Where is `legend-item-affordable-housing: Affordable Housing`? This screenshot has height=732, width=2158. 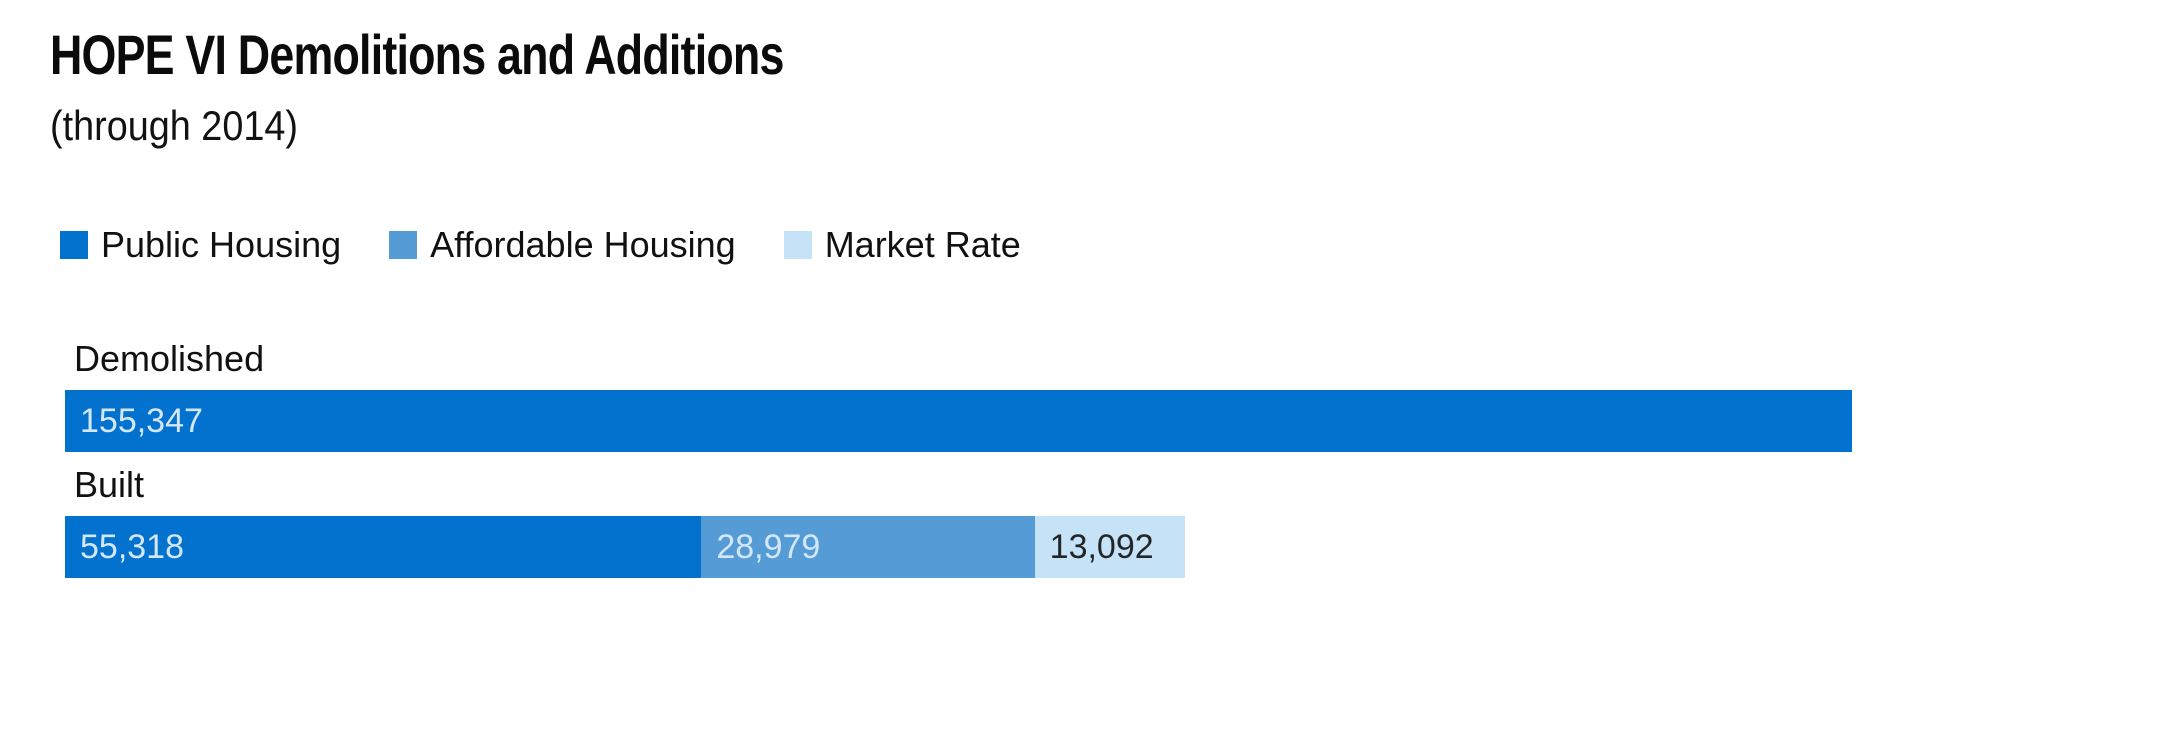 legend-item-affordable-housing: Affordable Housing is located at coordinates (562, 245).